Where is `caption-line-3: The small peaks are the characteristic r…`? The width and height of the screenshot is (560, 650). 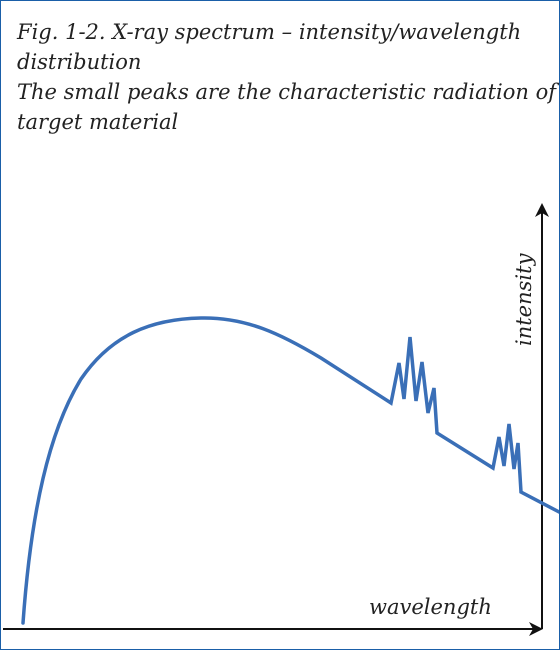 caption-line-3: The small peaks are the characteristic r… is located at coordinates (288, 92).